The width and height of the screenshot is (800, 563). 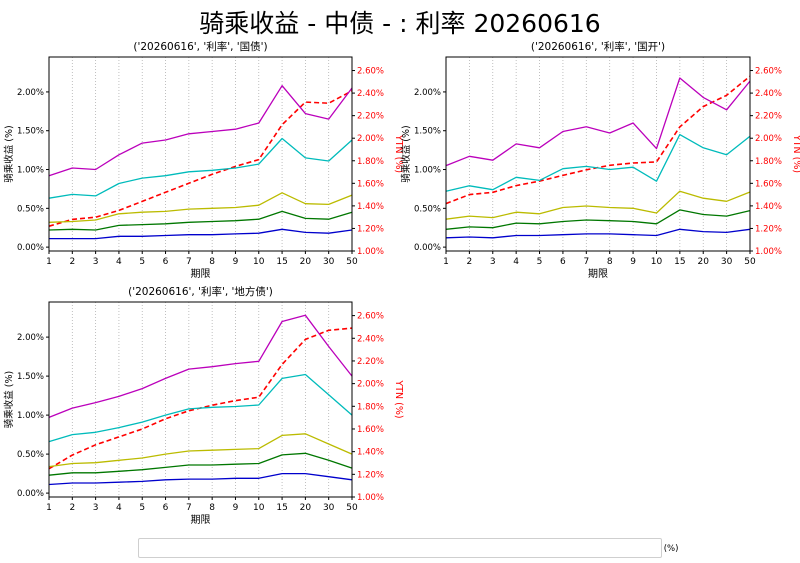 I want to click on subplot-title: ('20260616', '利率', '国债'), so click(x=200, y=46).